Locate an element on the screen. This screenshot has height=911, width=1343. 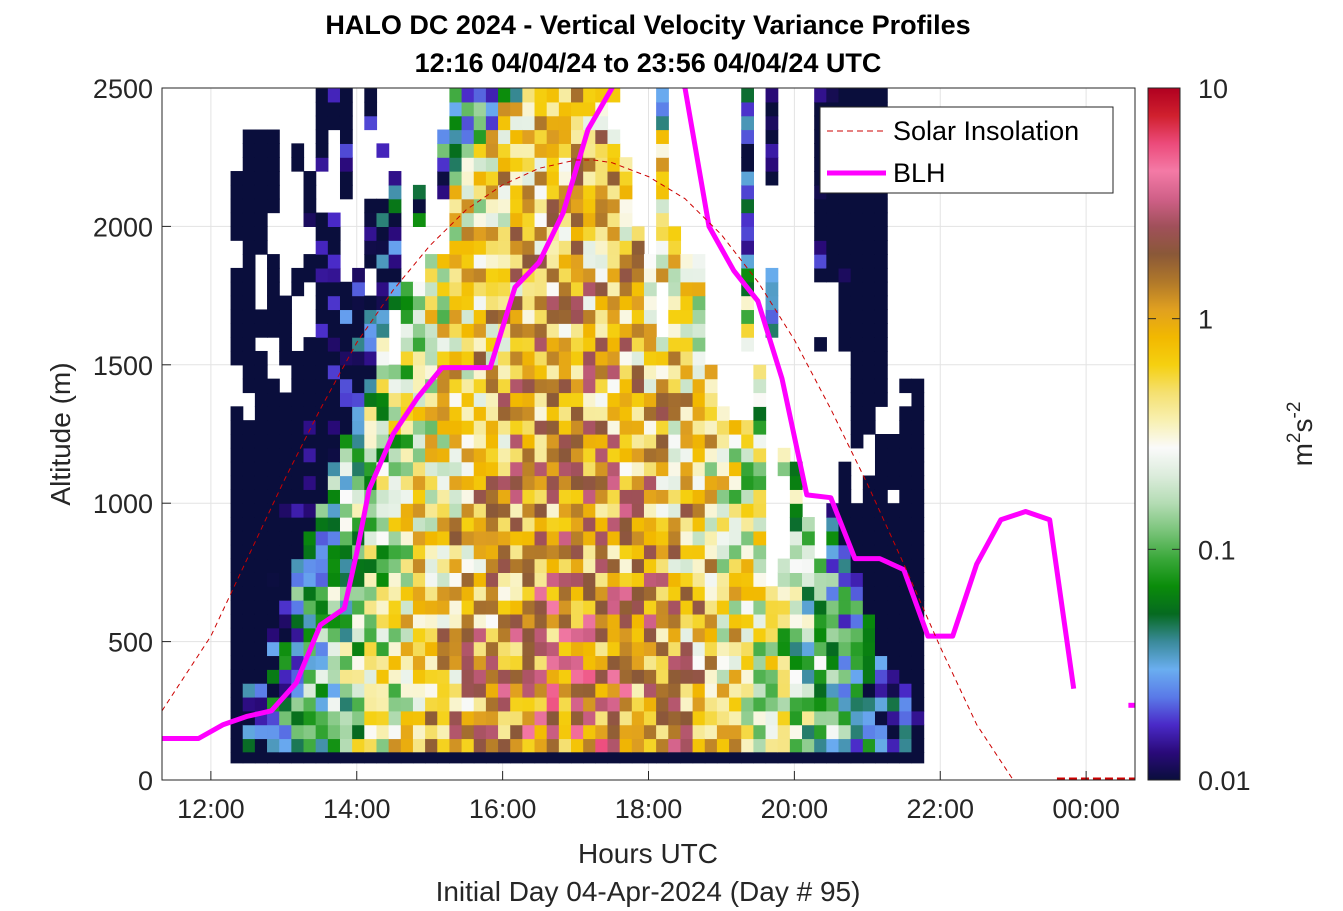
legend-solar-label: Solar Insolation is located at coordinates (986, 131).